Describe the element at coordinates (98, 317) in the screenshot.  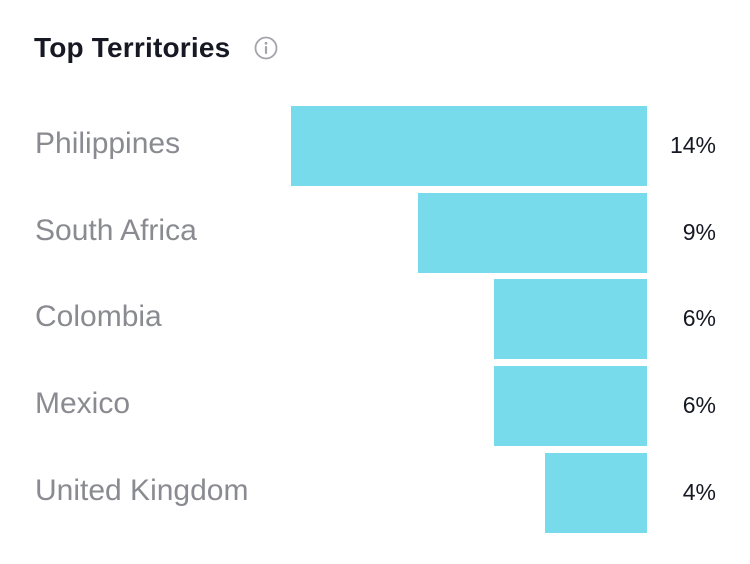
I see `category-label: Colombia` at that location.